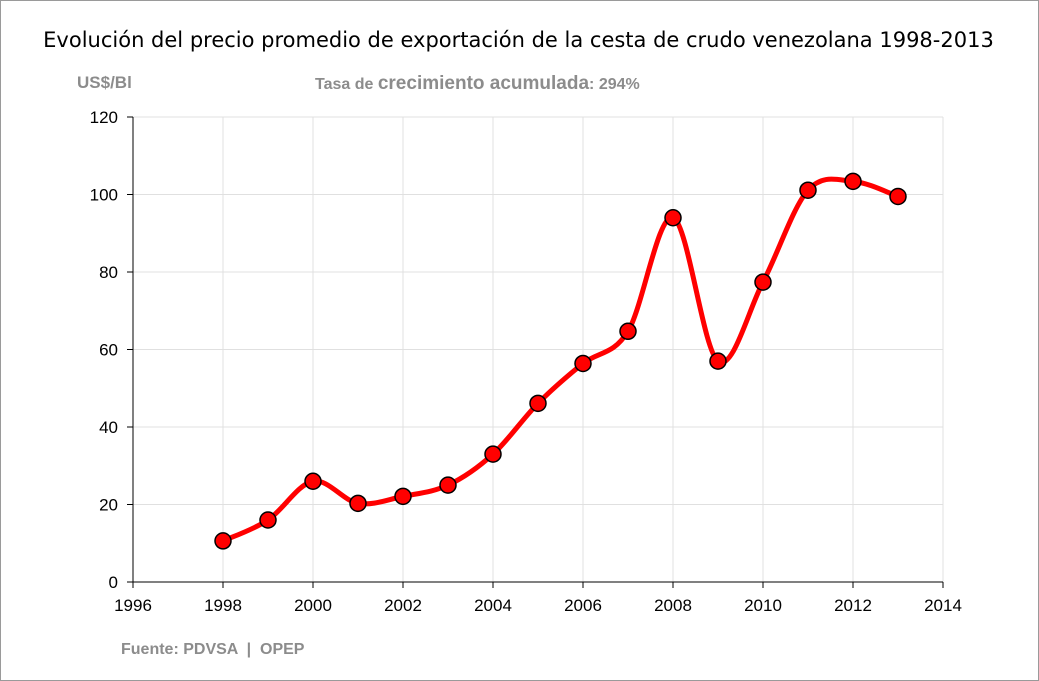 This screenshot has width=1039, height=681. Describe the element at coordinates (614, 84) in the screenshot. I see `annotation-part-3: : 294%` at that location.